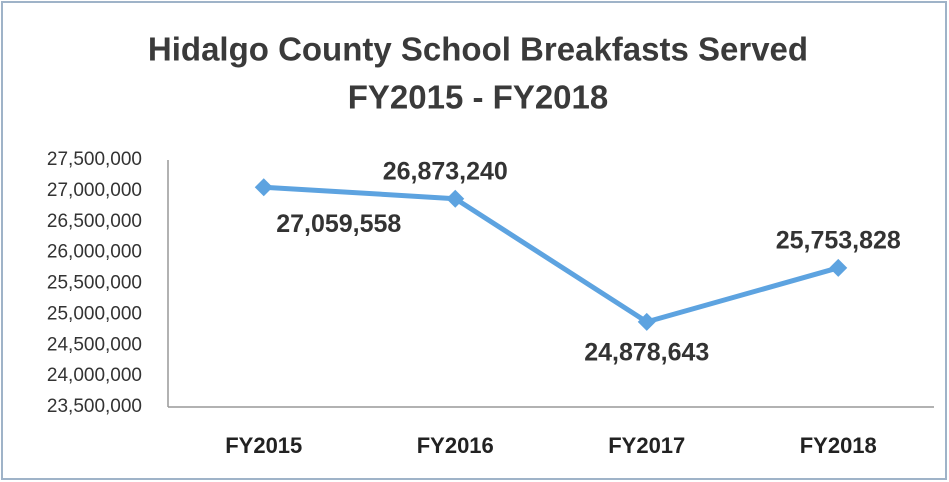  I want to click on y-tick-label: 26,000,000, so click(94, 252).